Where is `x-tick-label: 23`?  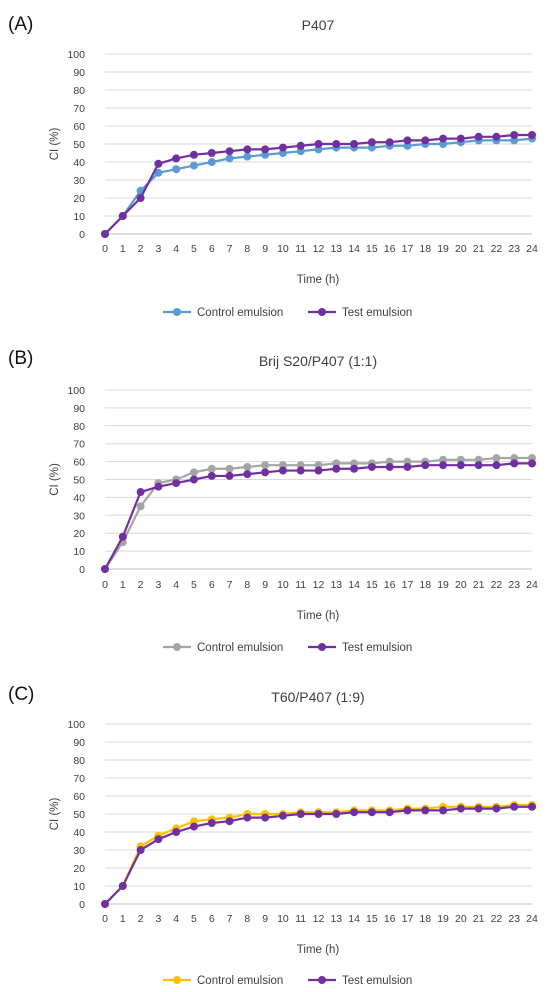 x-tick-label: 23 is located at coordinates (514, 919).